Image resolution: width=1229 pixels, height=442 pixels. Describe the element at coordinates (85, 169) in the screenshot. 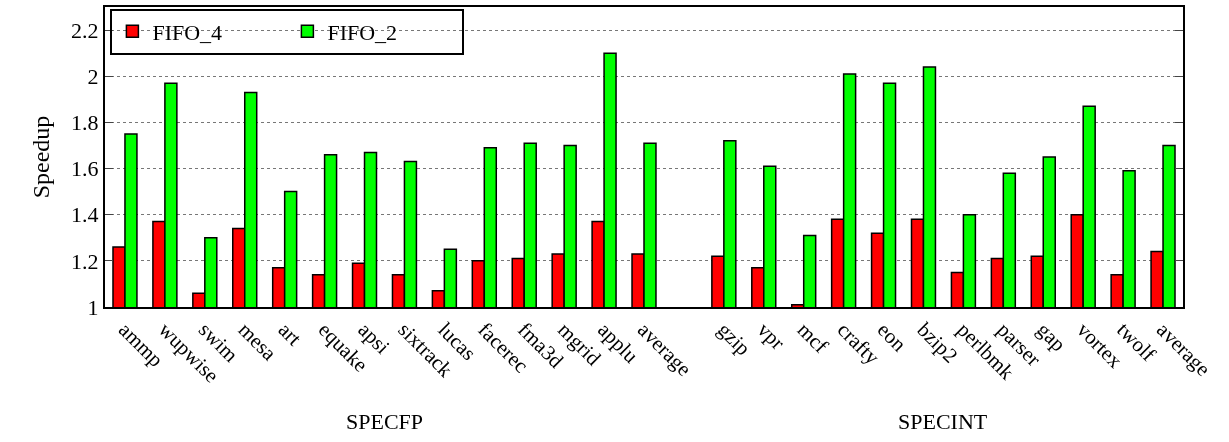

I see `y-tick-label: 1.6` at that location.